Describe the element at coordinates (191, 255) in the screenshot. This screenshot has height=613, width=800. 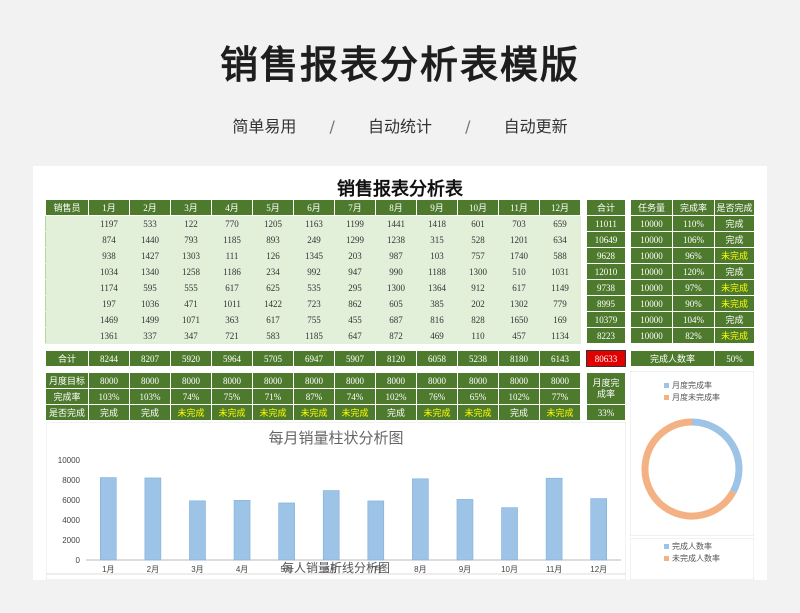
I see `sales-cell: 1303` at that location.